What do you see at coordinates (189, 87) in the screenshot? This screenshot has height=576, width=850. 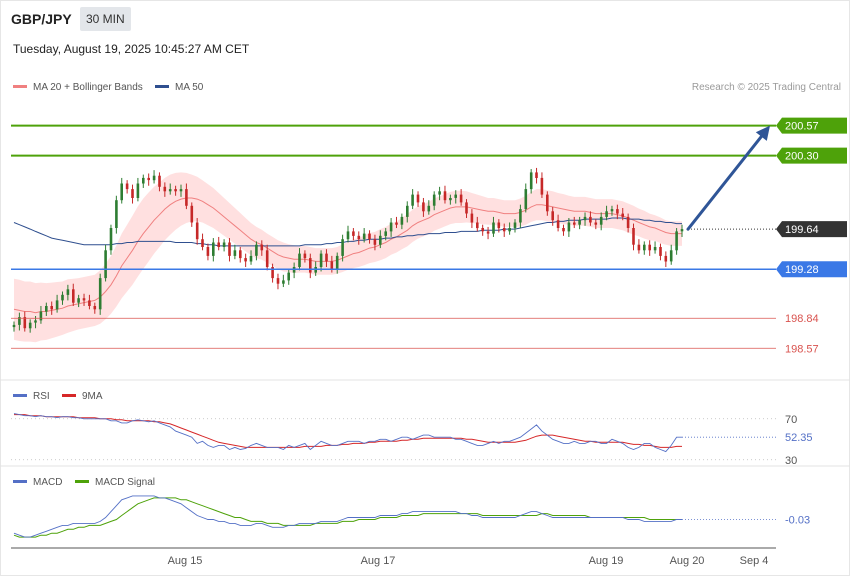 I see `legend-ma50-label: MA 50` at bounding box center [189, 87].